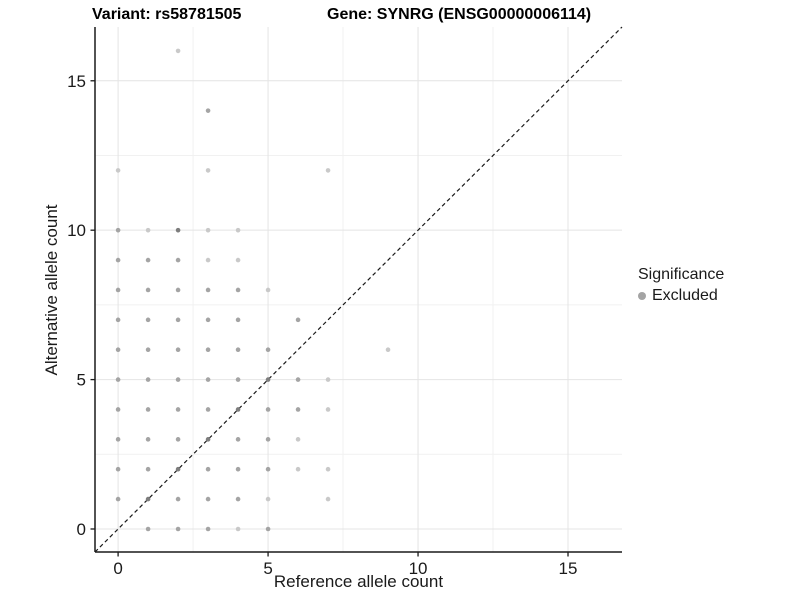  What do you see at coordinates (685, 295) in the screenshot?
I see `legend-item-label: Excluded` at bounding box center [685, 295].